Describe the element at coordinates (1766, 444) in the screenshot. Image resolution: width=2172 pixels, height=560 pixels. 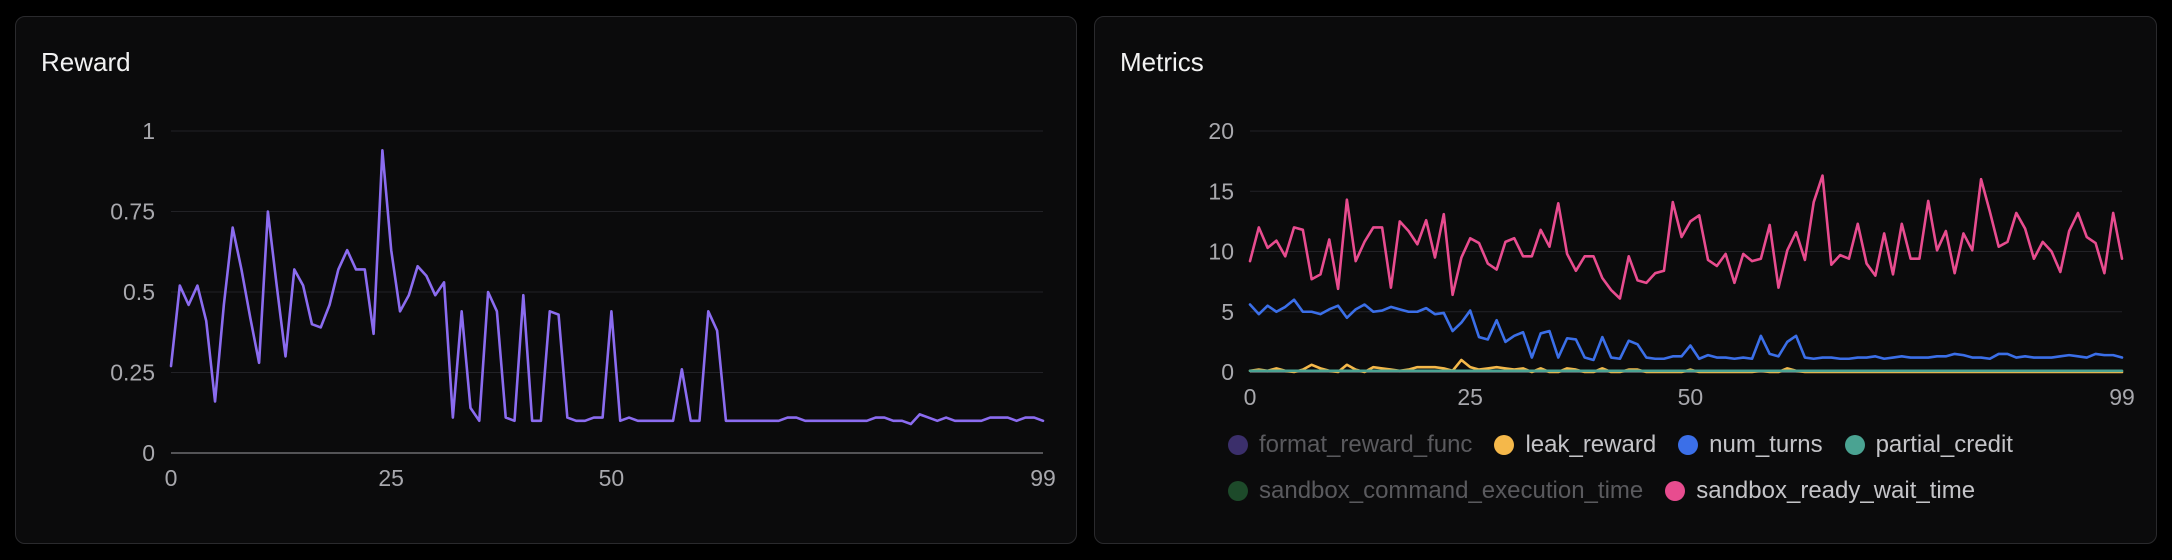
I see `legend-label: num_turns` at that location.